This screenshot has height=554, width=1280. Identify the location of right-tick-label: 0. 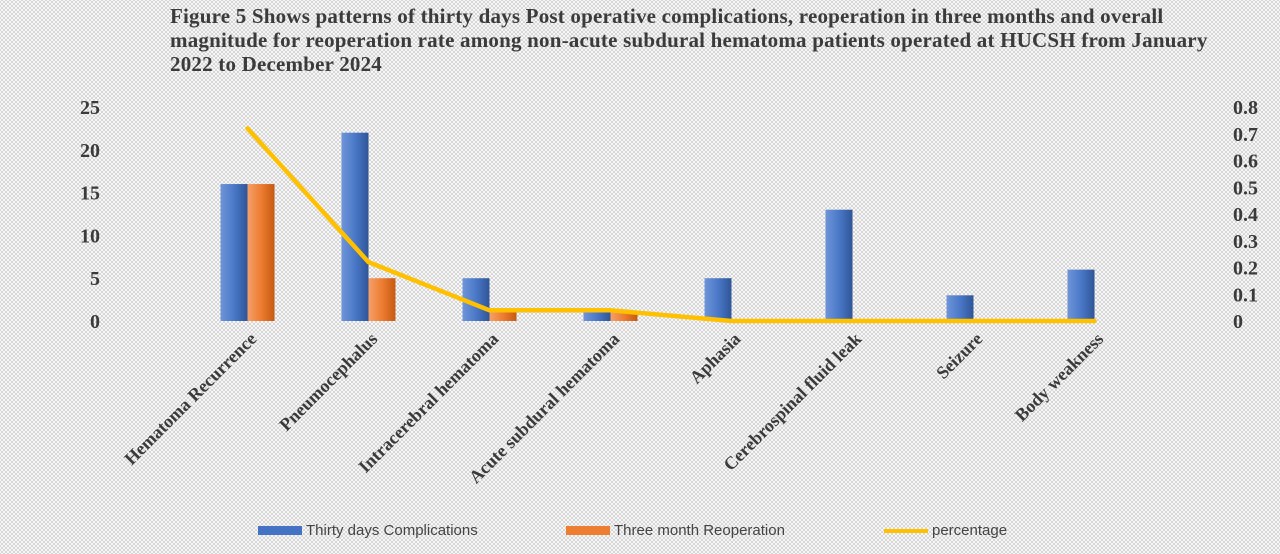
(1238, 322).